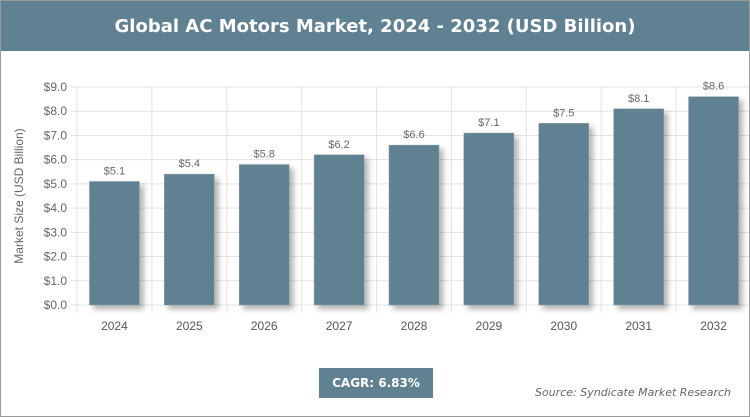  What do you see at coordinates (338, 145) in the screenshot?
I see `data-label: $6.2` at bounding box center [338, 145].